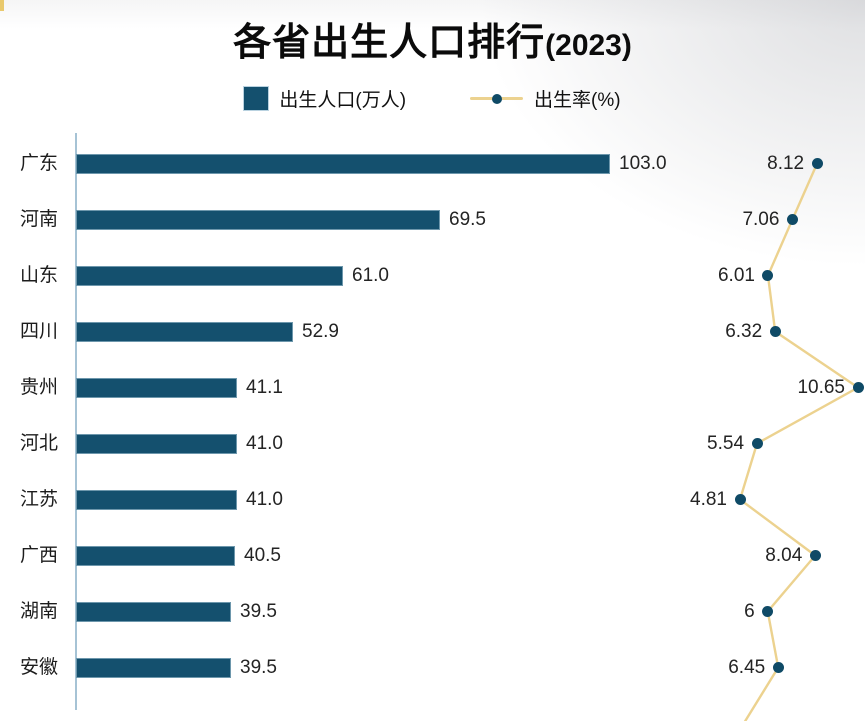 Image resolution: width=865 pixels, height=721 pixels. I want to click on category-label: 山东, so click(38, 275).